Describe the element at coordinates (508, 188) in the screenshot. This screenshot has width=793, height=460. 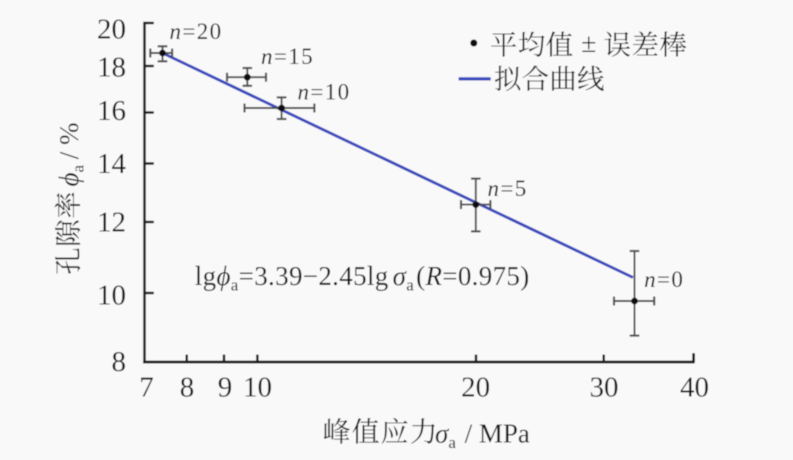
I see `svg-text: n=5` at that location.